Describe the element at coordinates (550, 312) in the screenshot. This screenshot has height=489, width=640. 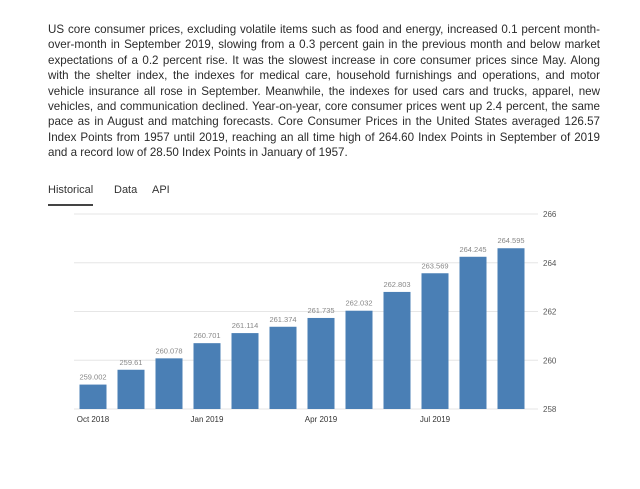
I see `y-tick-label: 262` at that location.